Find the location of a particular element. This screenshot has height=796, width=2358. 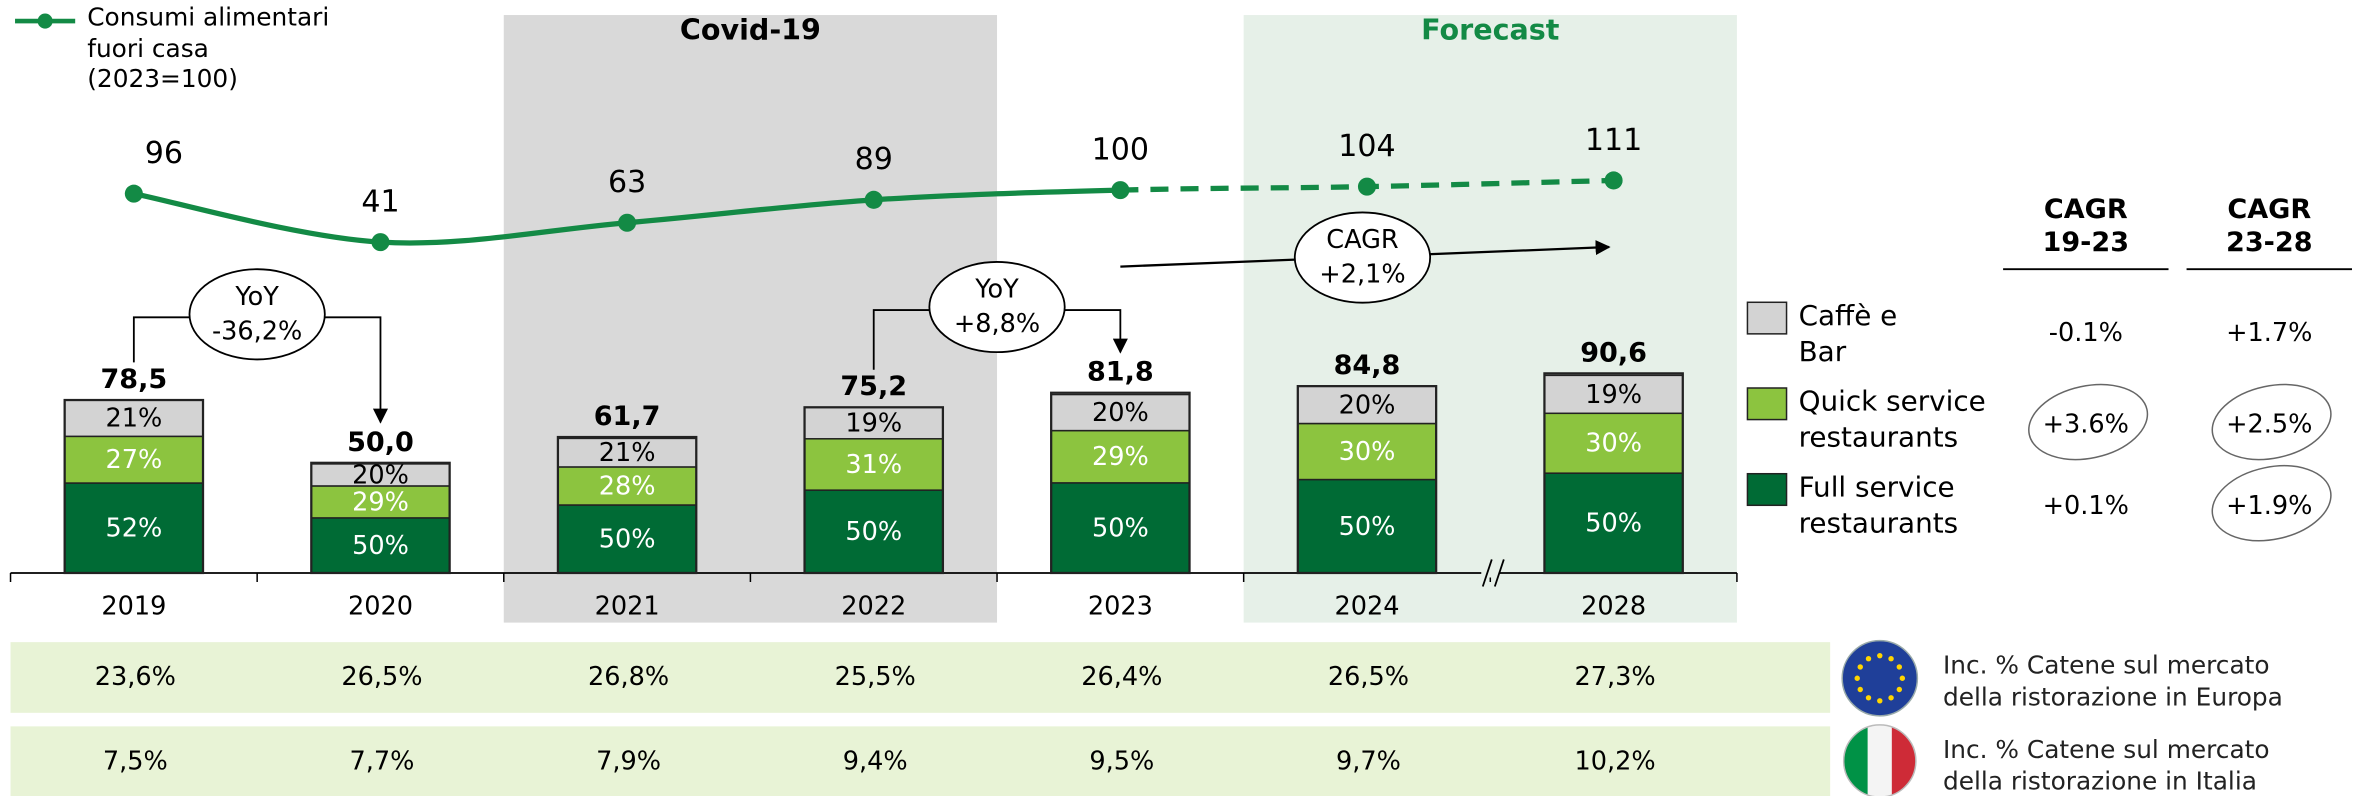

axis-break is located at coordinates (1487, 573).